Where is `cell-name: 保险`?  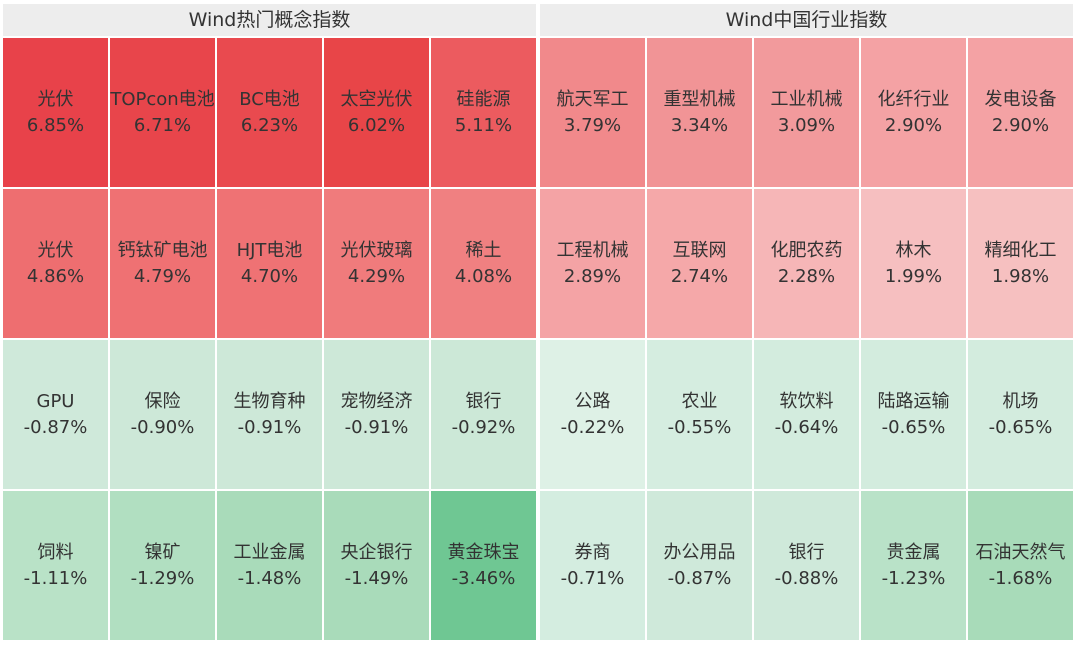 cell-name: 保险 is located at coordinates (162, 401).